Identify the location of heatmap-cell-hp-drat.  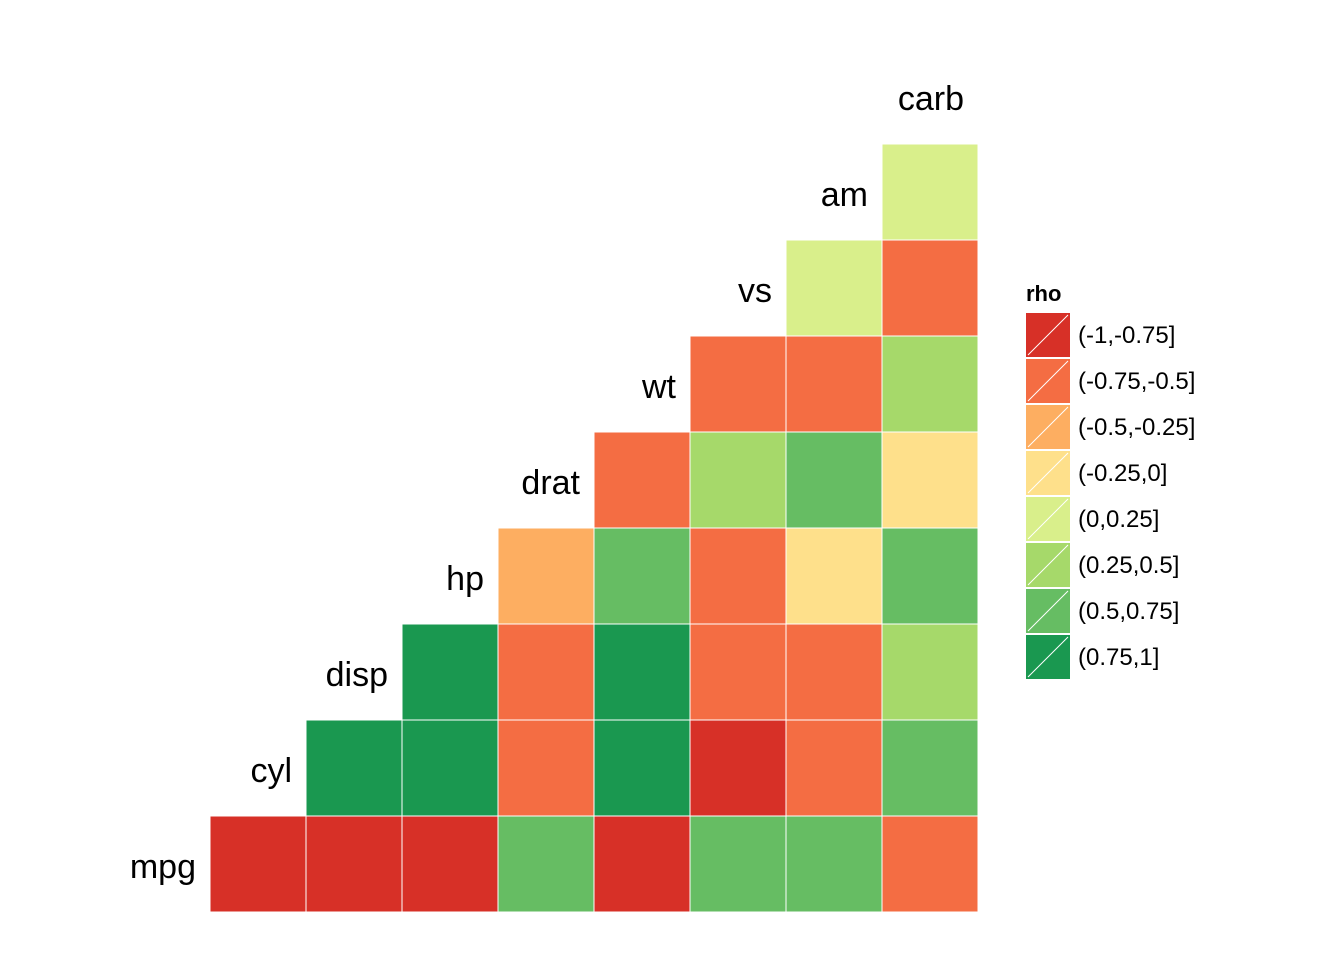
(546, 576).